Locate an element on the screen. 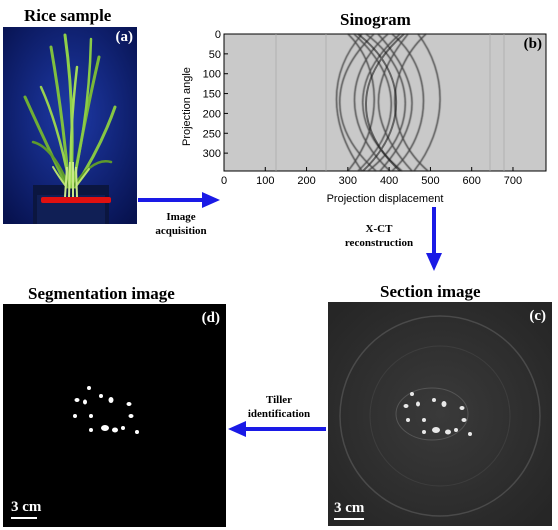 The image size is (558, 530). sinogram-y-tick-label: 150 is located at coordinates (212, 95).